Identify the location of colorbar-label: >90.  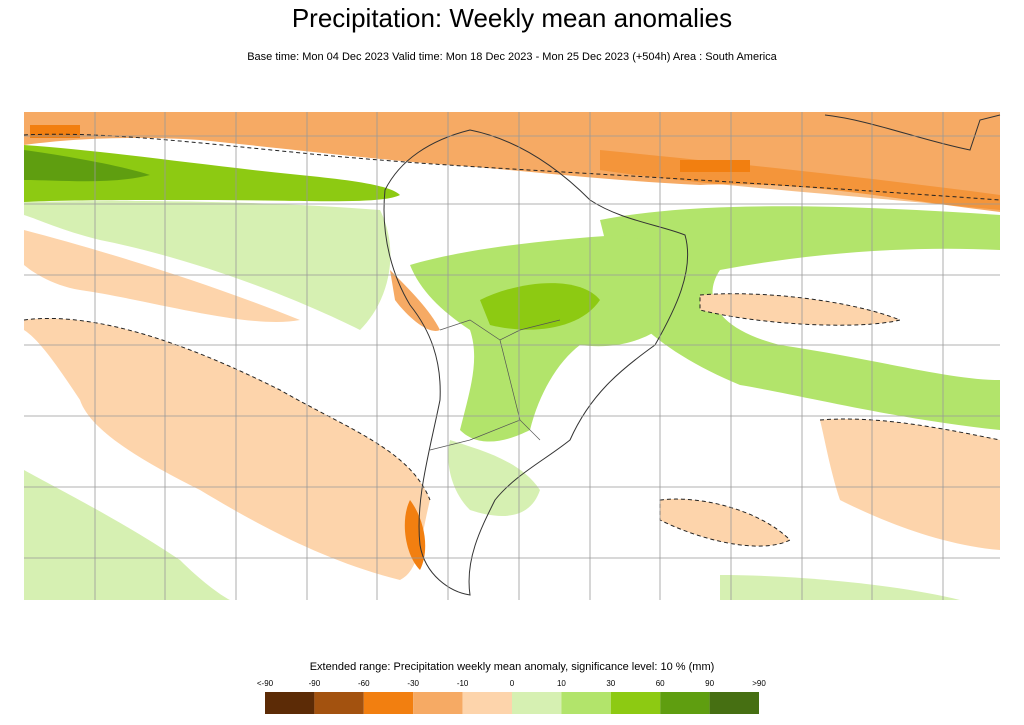
(759, 683).